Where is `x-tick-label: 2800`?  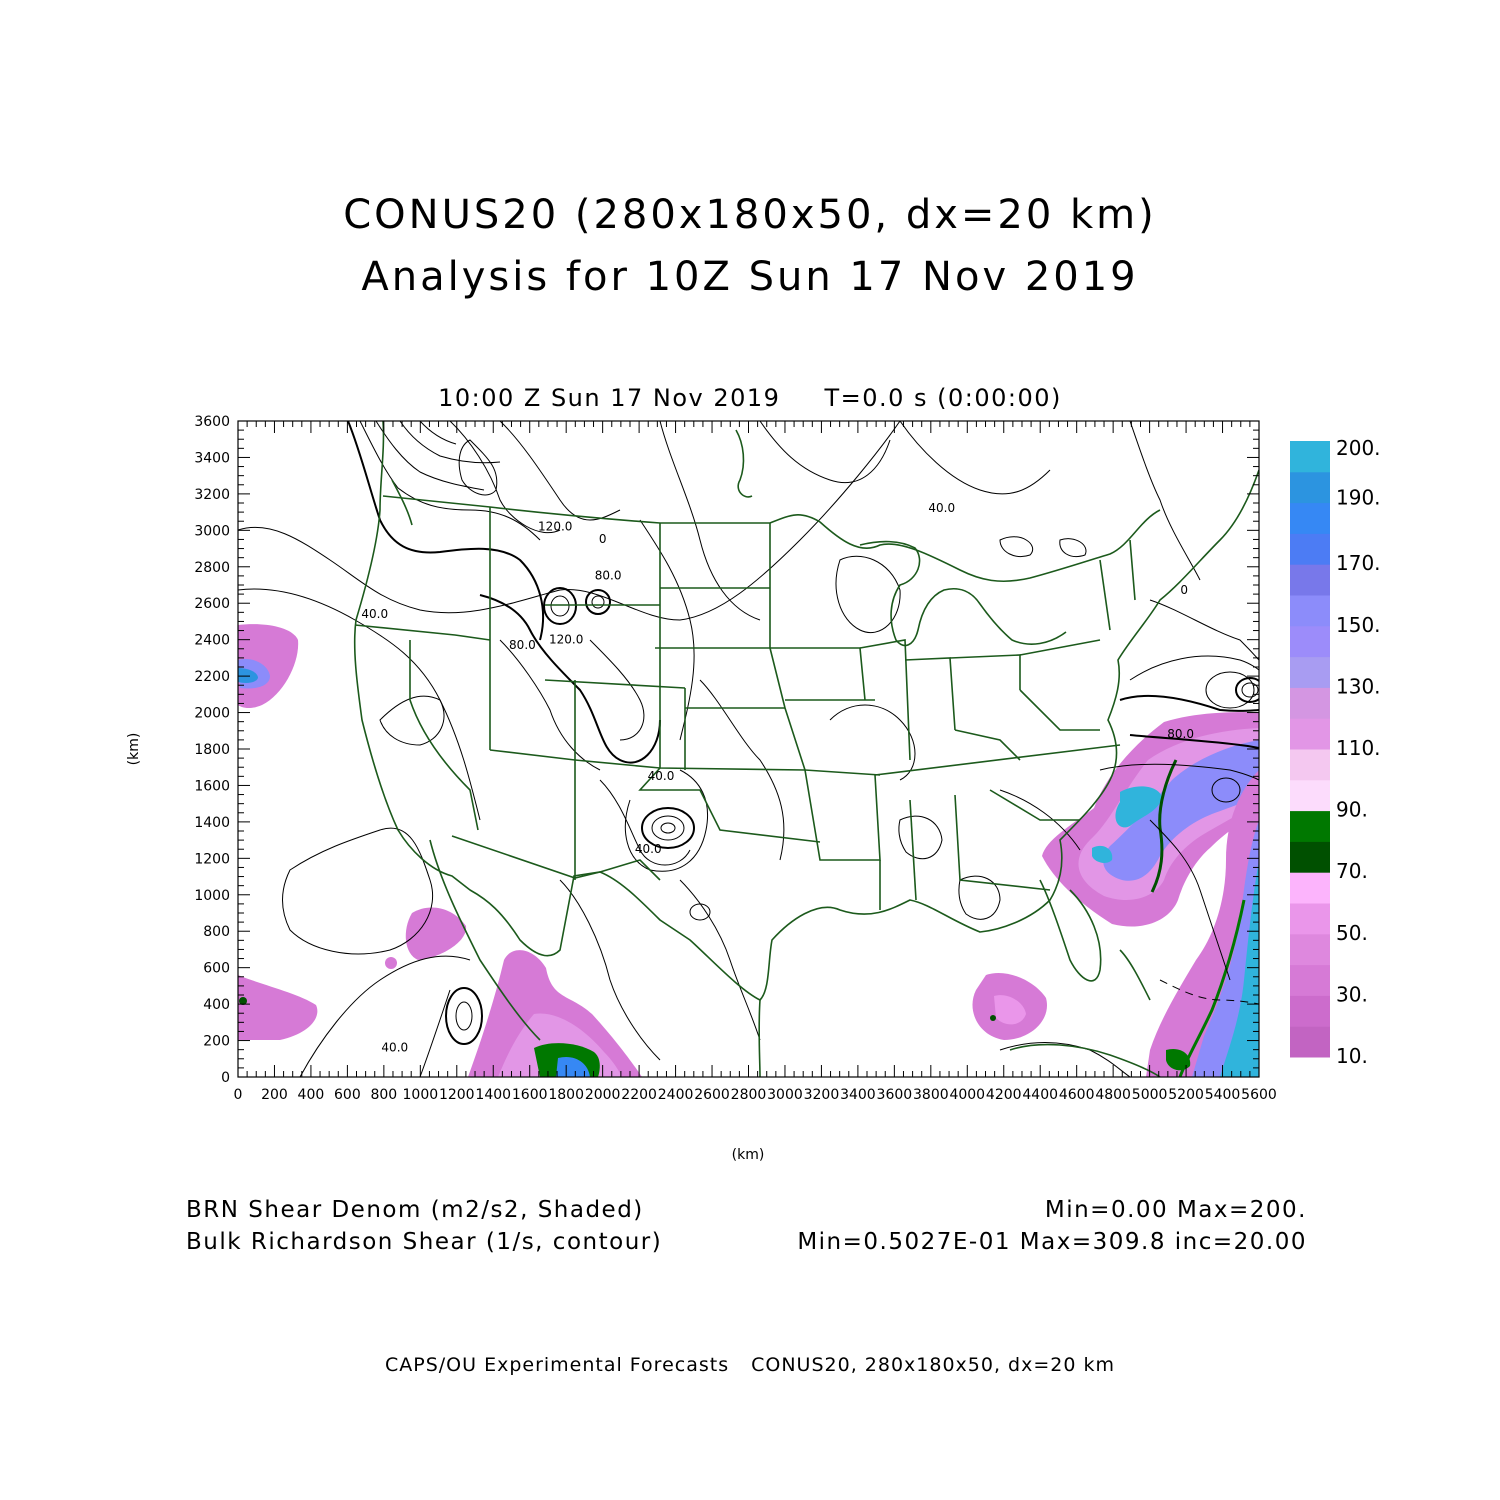
x-tick-label: 2800 is located at coordinates (749, 1095).